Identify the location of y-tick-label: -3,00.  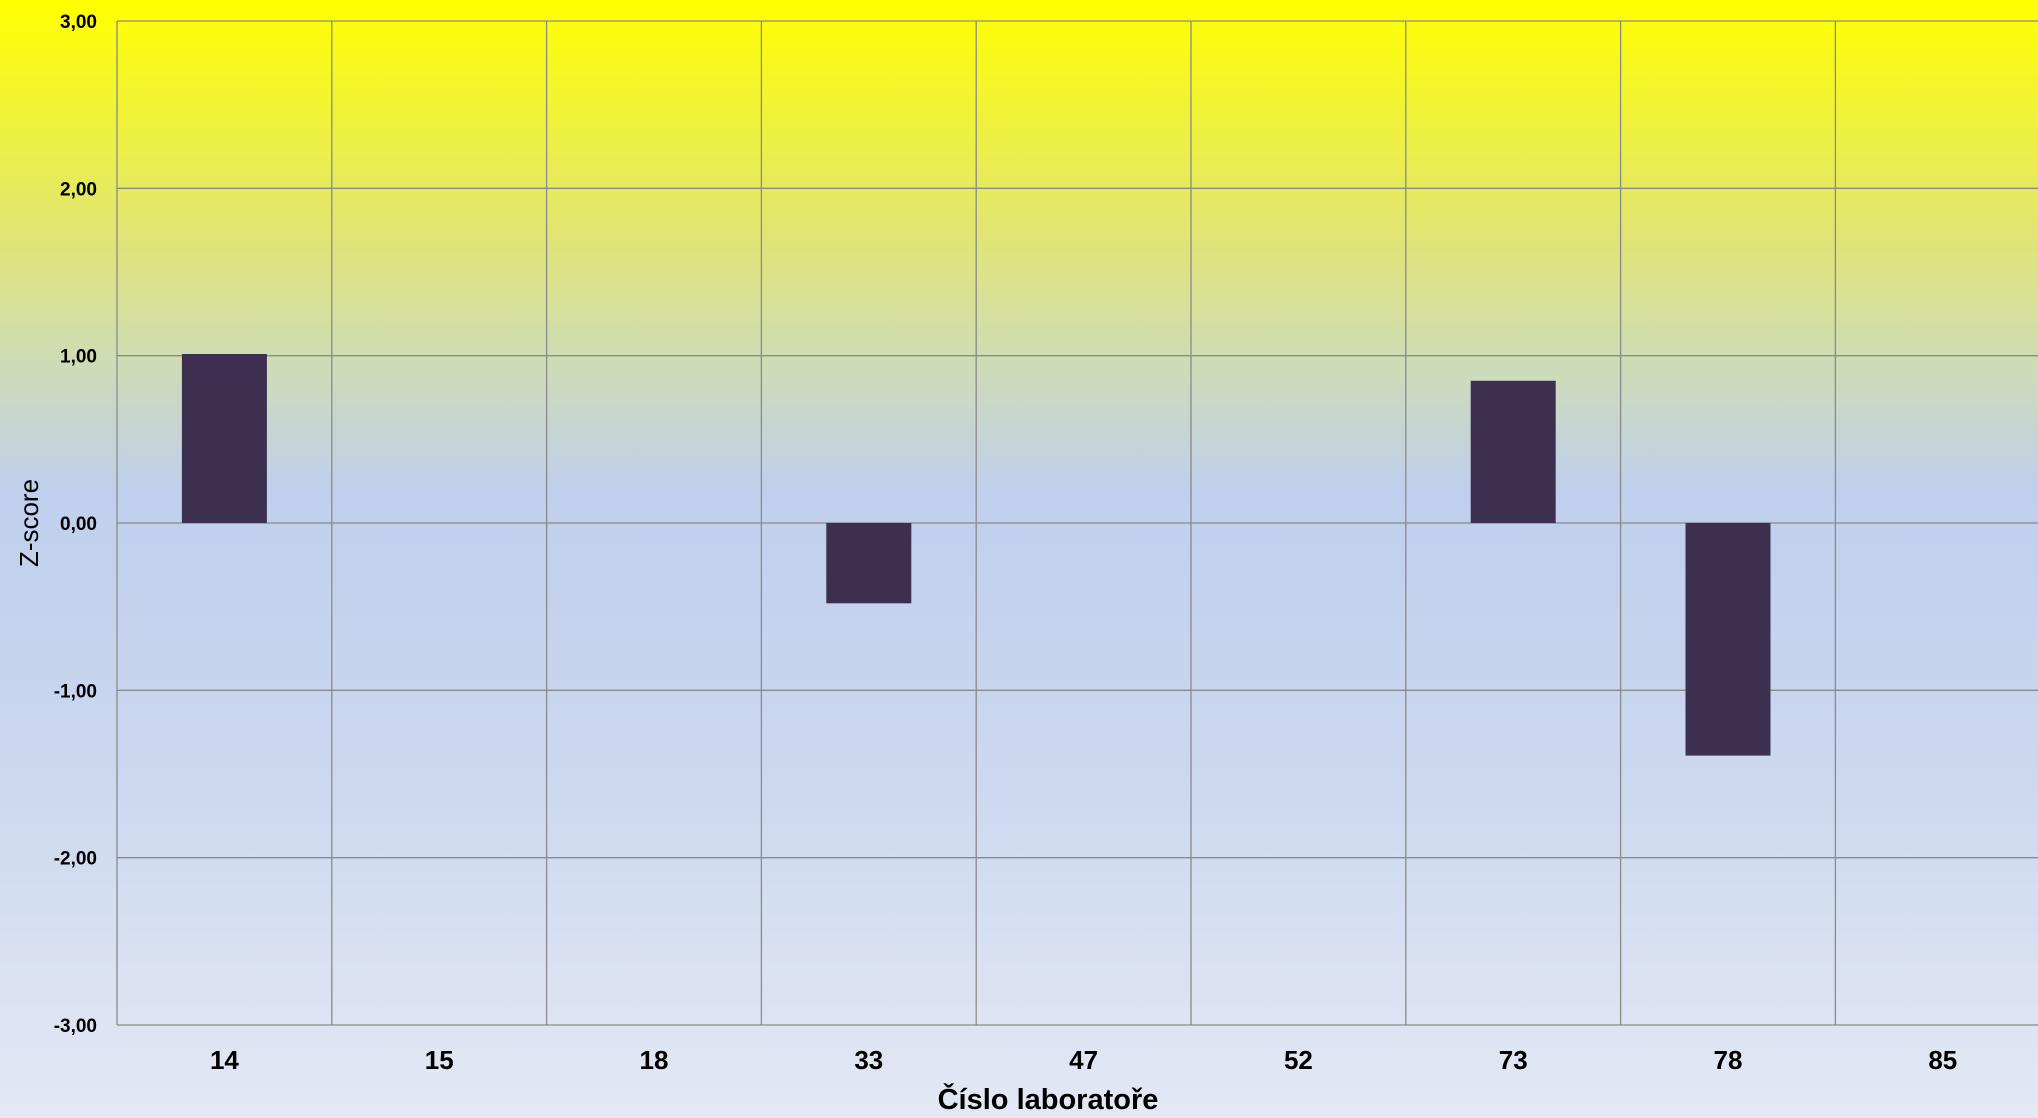
(75, 1026).